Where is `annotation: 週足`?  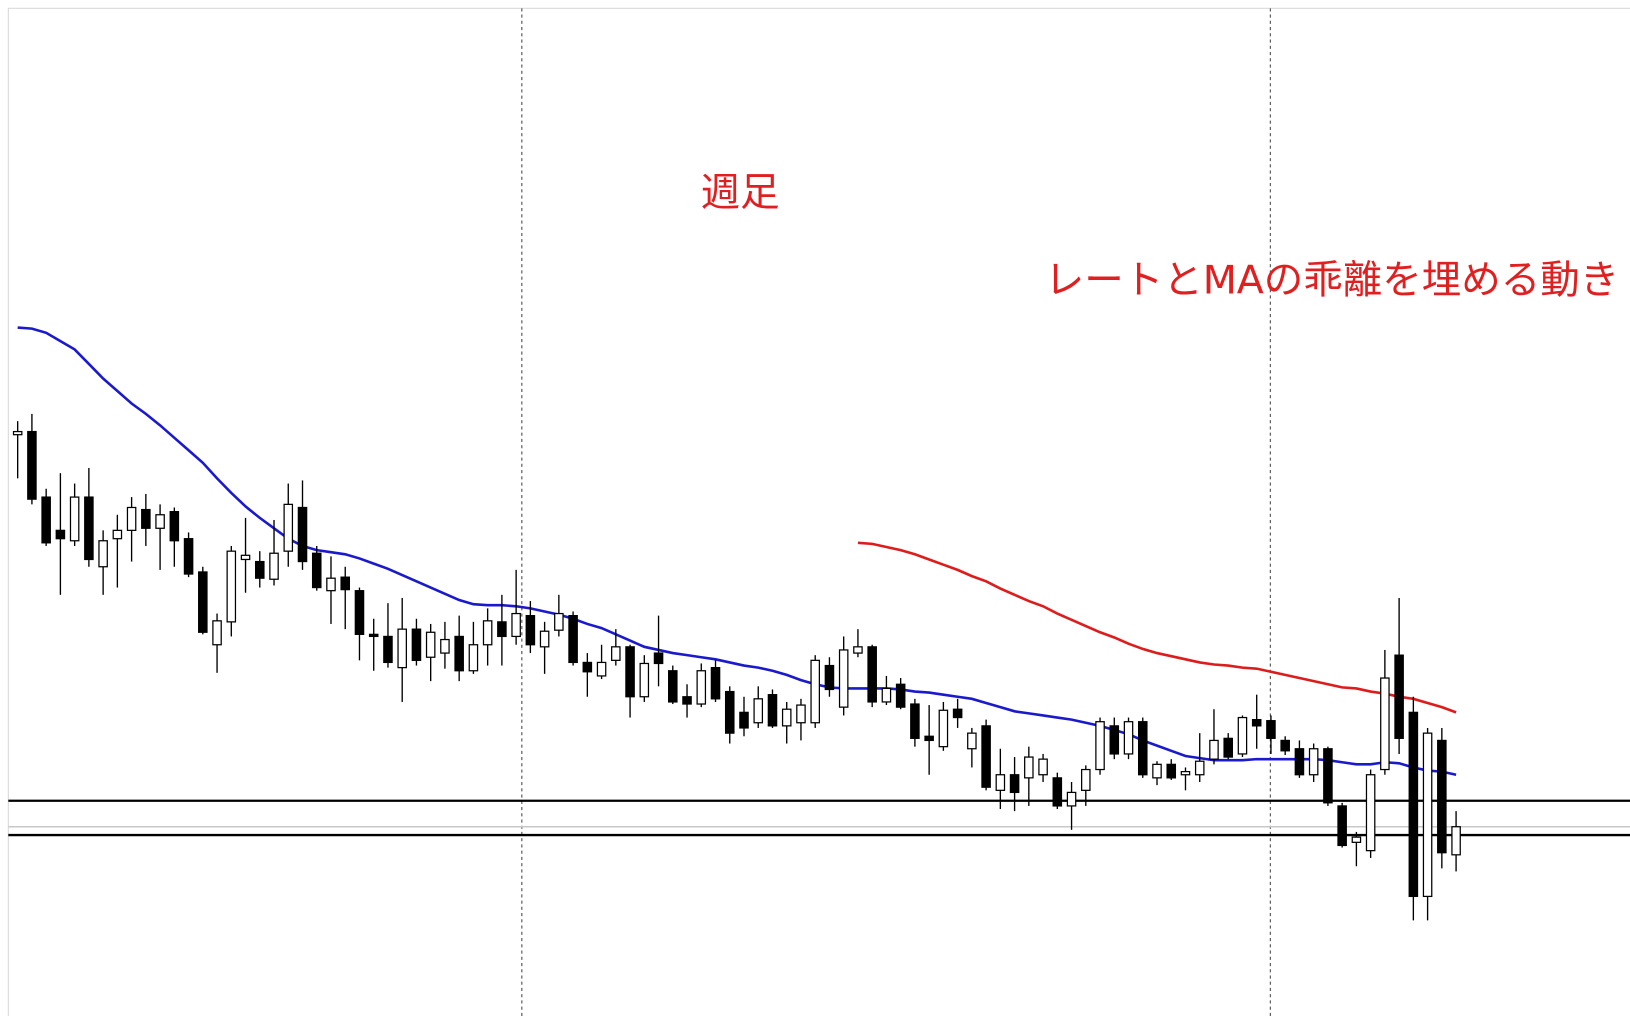 annotation: 週足 is located at coordinates (740, 193).